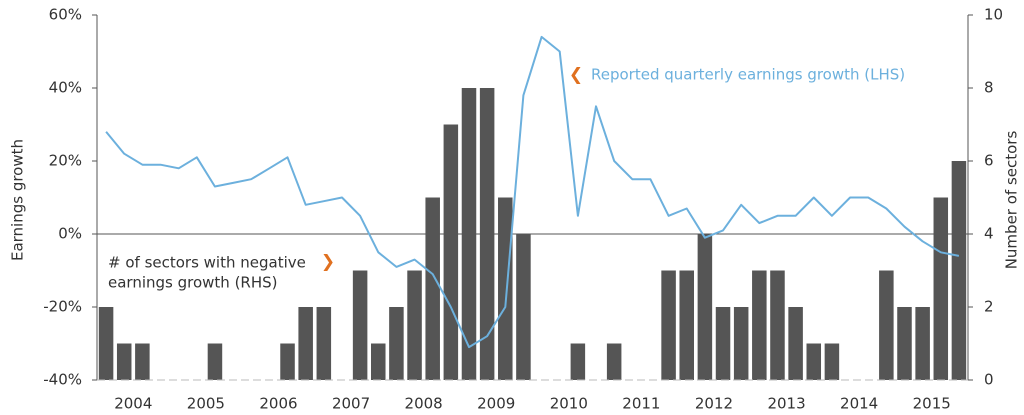  I want to click on x-tick-label: 2005, so click(206, 404).